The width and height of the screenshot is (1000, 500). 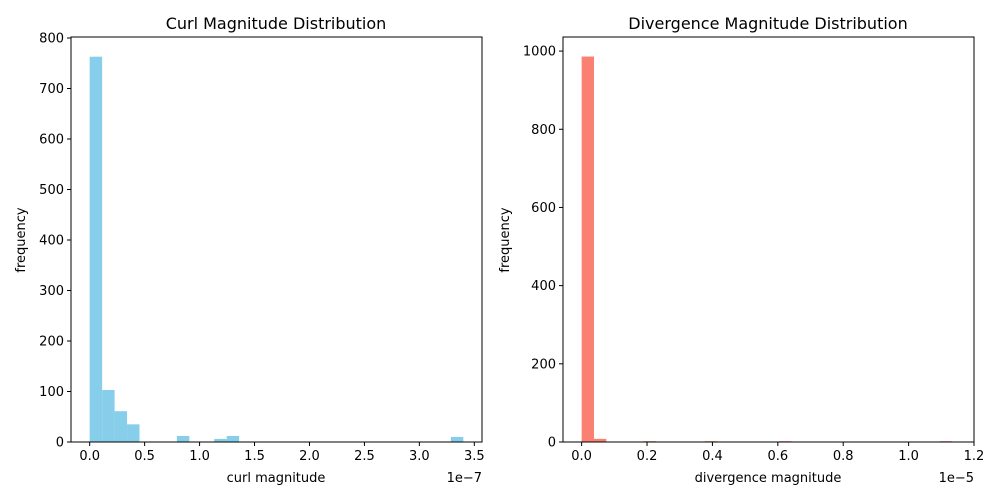 I want to click on curl-x-tick-label: 3.5, so click(x=474, y=456).